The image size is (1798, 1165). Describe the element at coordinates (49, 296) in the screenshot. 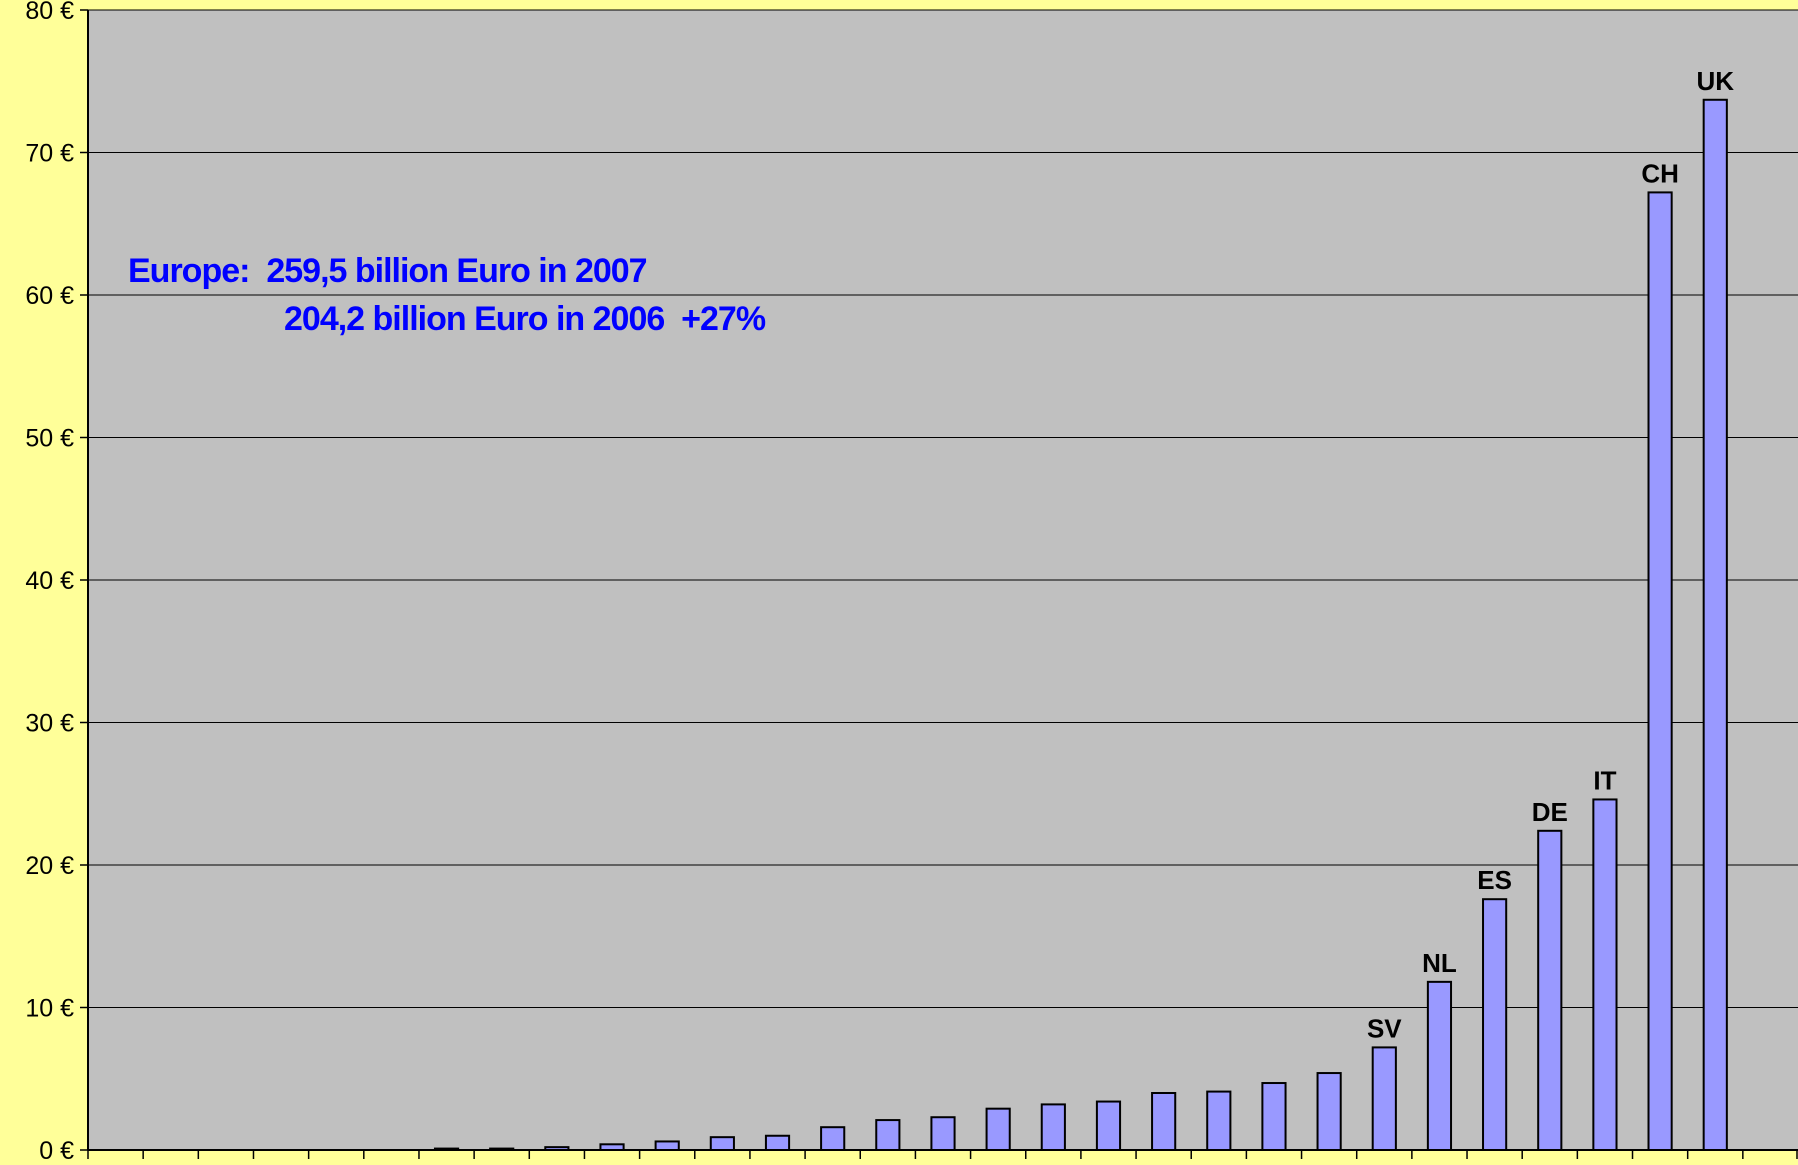

I see `y-tick-label: 60 €` at that location.